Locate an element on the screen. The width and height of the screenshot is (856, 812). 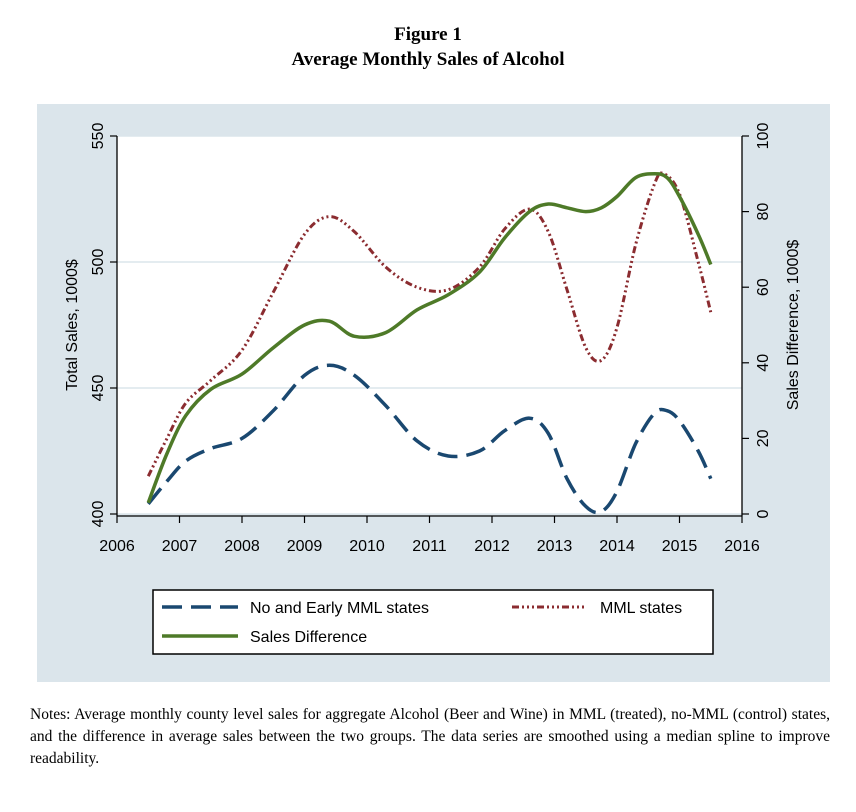
x-tick-label: 2013 is located at coordinates (555, 546).